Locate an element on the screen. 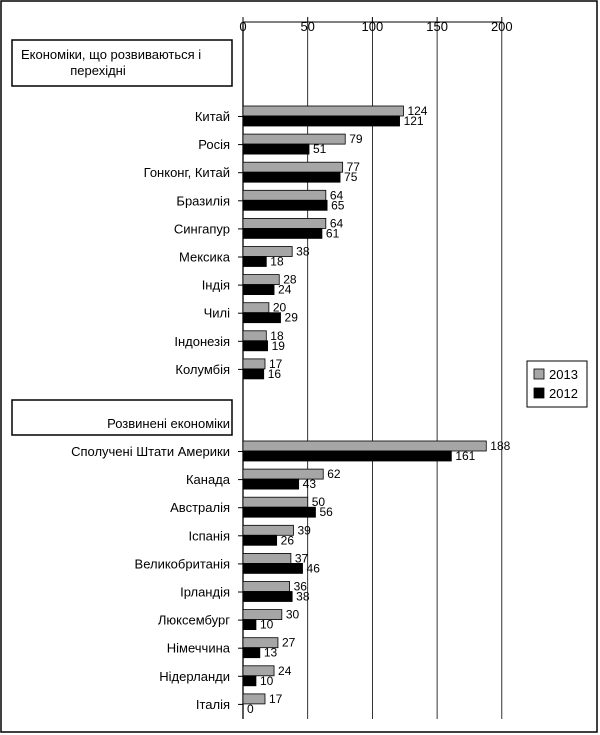 This screenshot has width=600, height=735. category-label: Німеччина is located at coordinates (199, 648).